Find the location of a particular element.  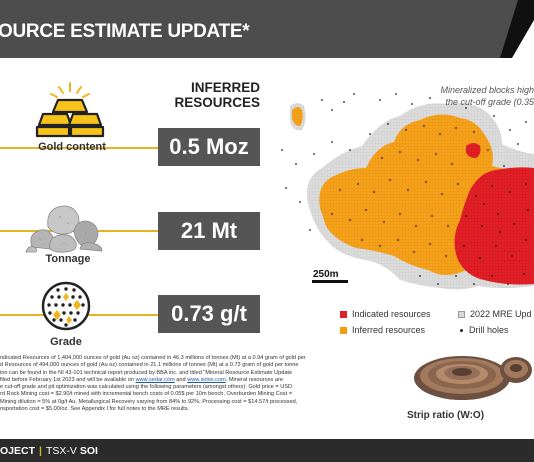

gold-bars-icon is located at coordinates (70, 110).